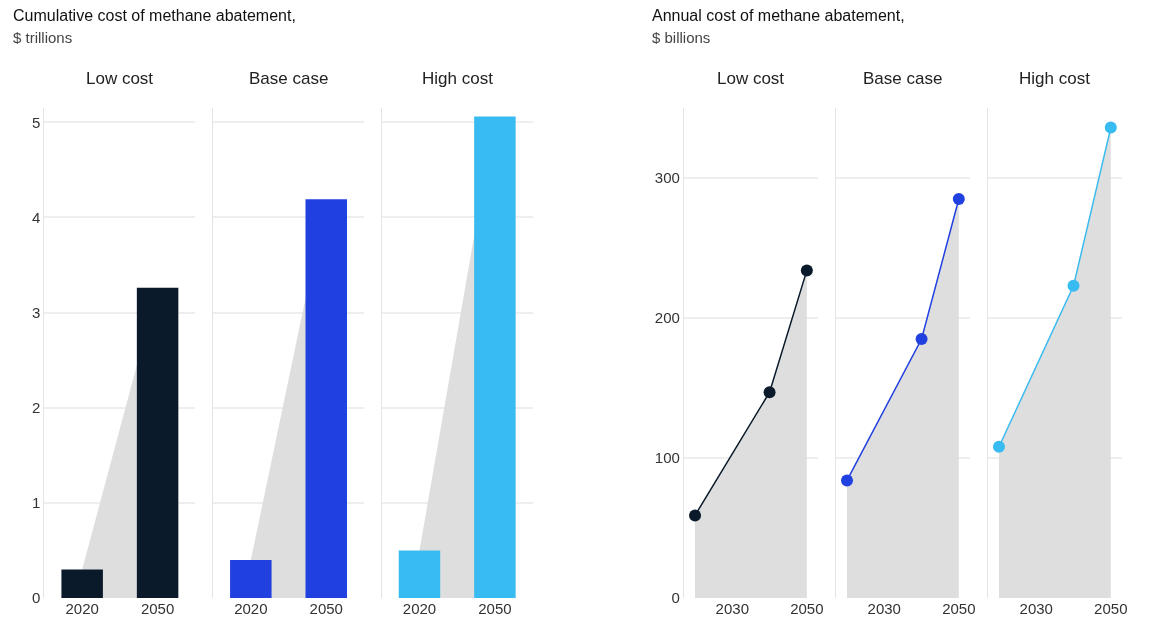 This screenshot has height=643, width=1169. What do you see at coordinates (667, 178) in the screenshot?
I see `y-tick-label: 300` at bounding box center [667, 178].